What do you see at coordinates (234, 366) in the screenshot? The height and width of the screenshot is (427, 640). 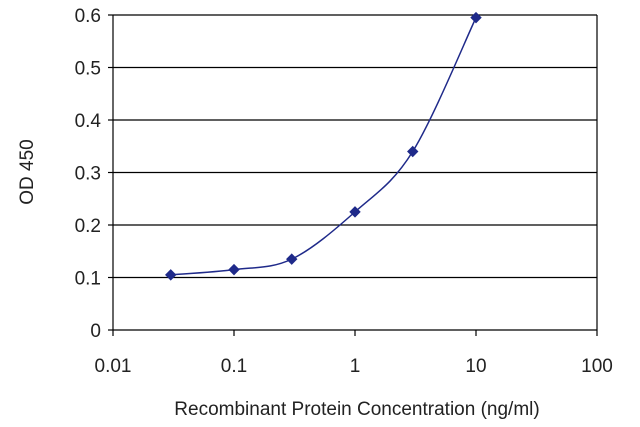 I see `x-tick-label: 0.1` at bounding box center [234, 366].